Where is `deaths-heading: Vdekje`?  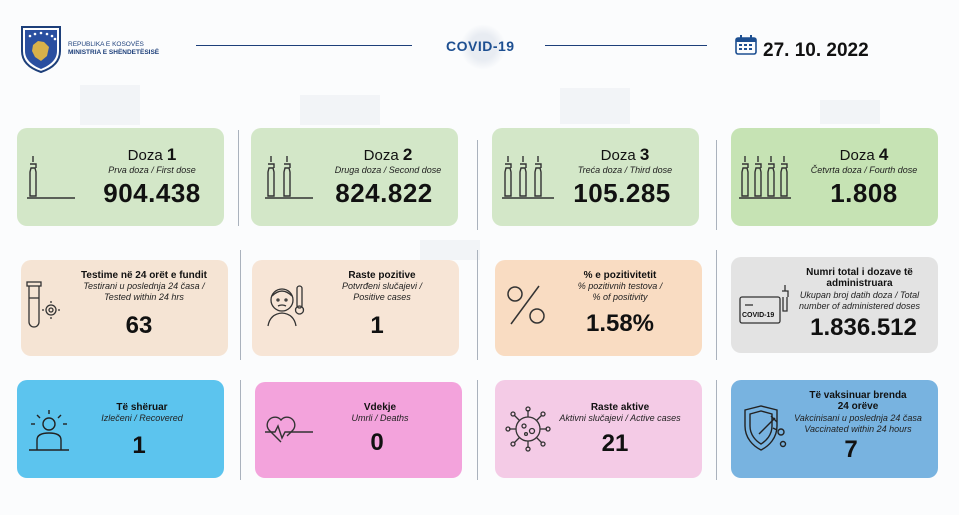
deaths-heading: Vdekje is located at coordinates (380, 407).